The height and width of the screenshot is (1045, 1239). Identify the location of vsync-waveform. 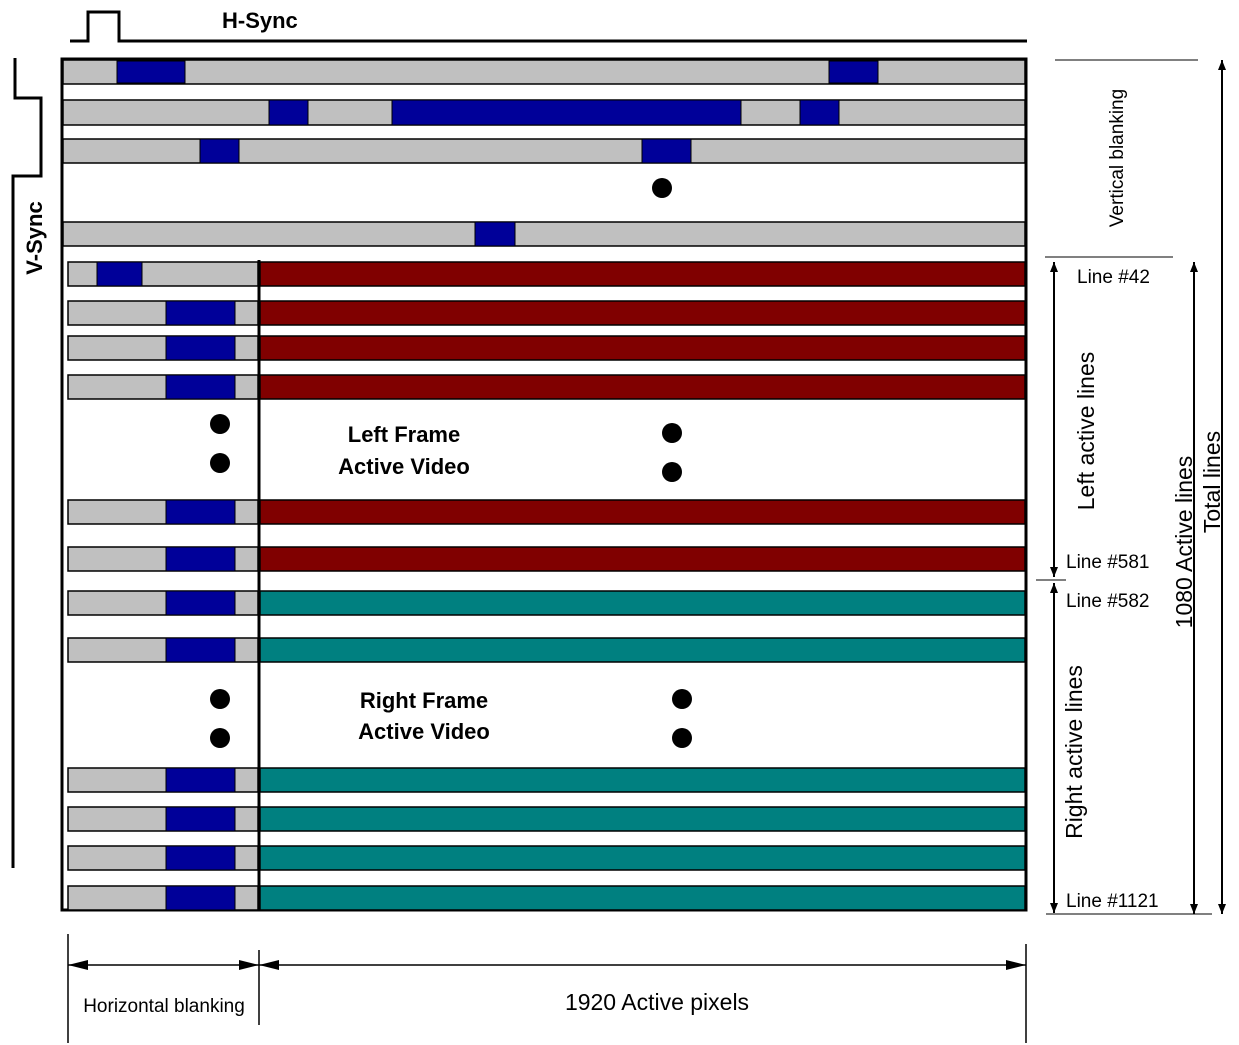
(27, 463).